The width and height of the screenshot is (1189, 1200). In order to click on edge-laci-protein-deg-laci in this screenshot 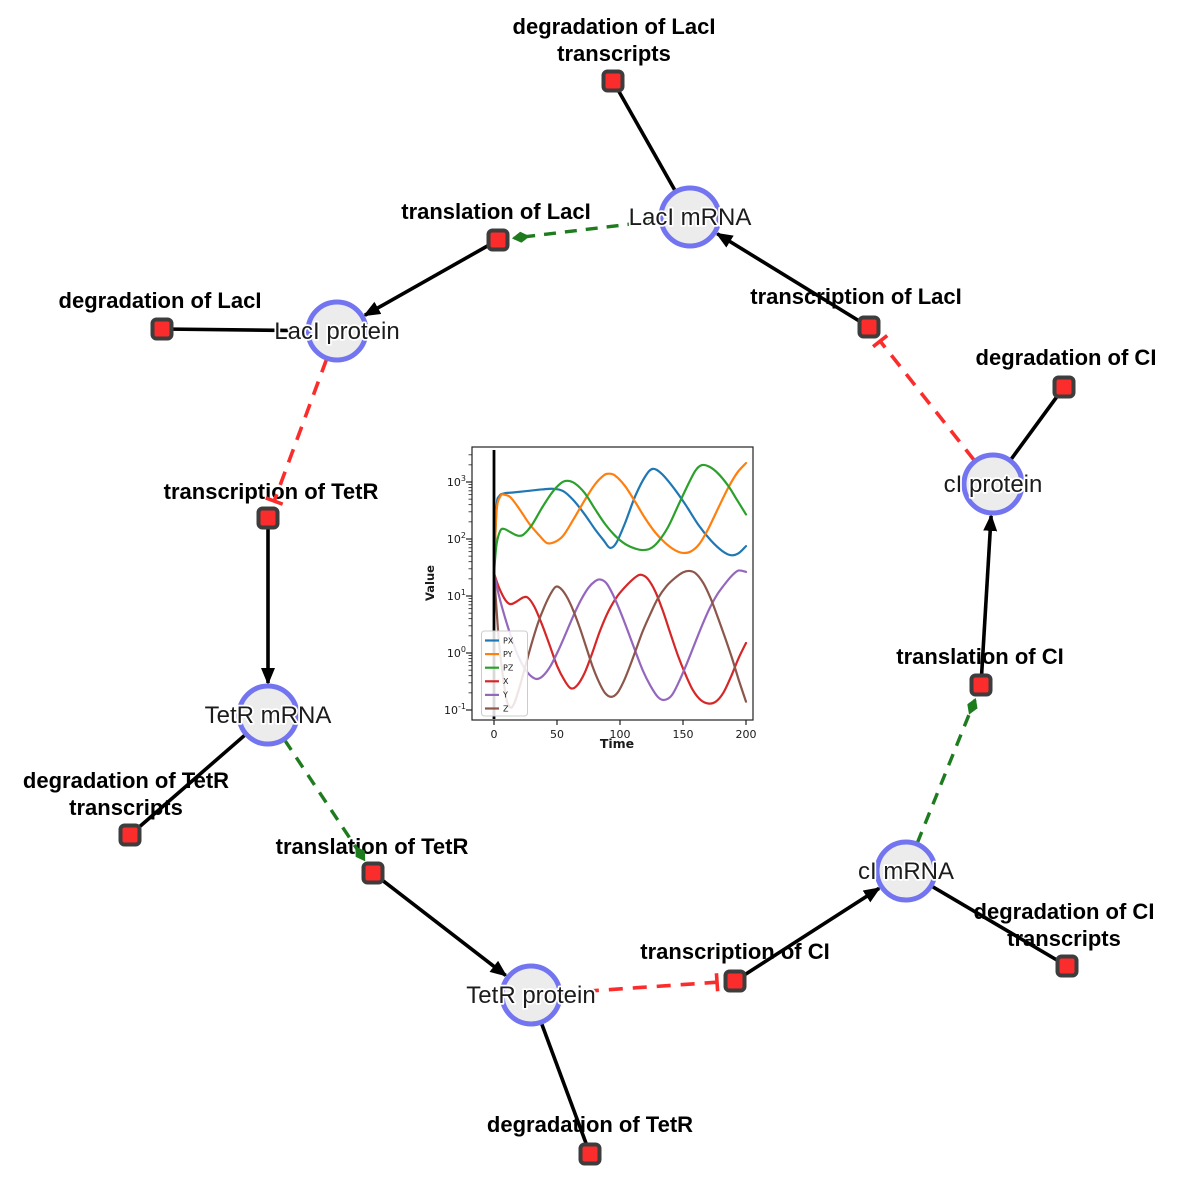, I will do `click(234, 330)`.